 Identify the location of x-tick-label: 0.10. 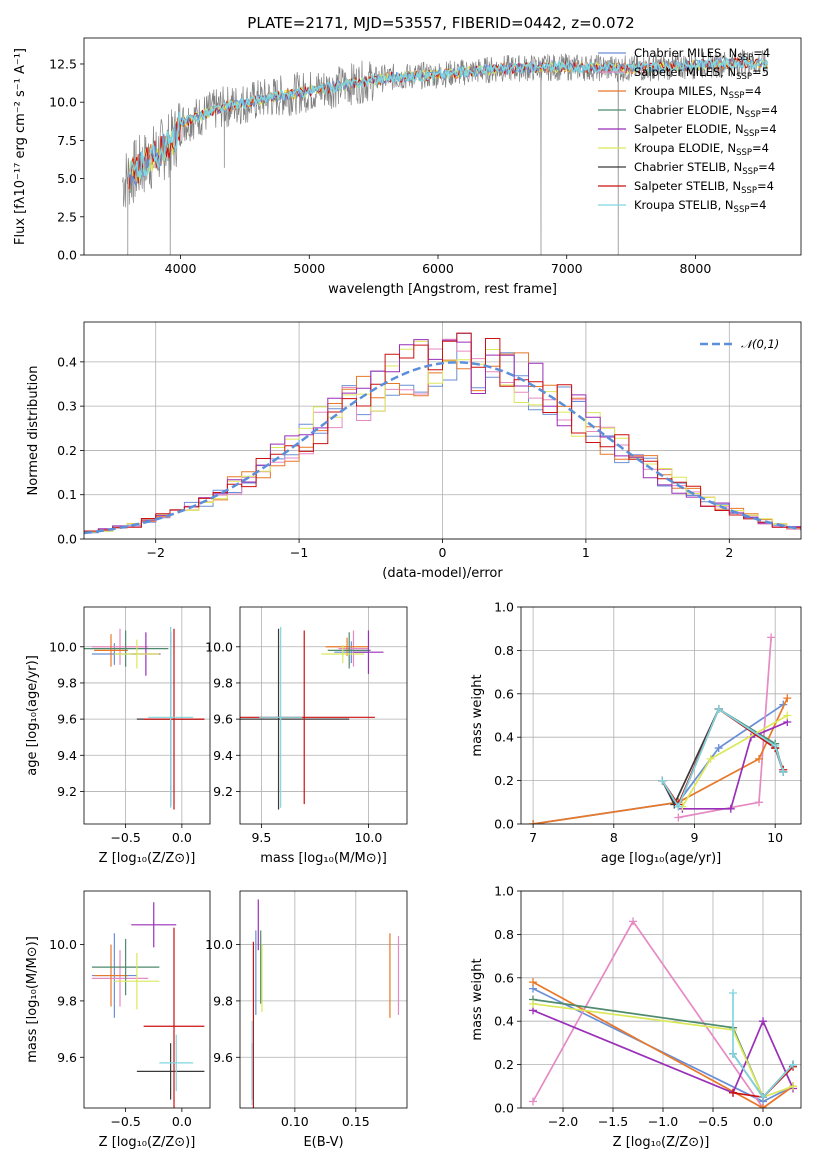
(295, 1121).